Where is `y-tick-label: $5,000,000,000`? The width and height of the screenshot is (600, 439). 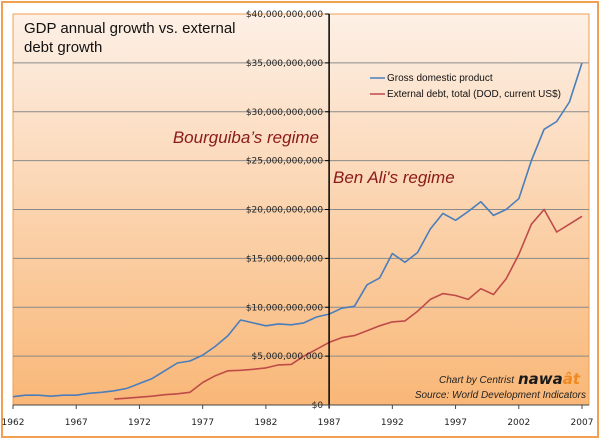 y-tick-label: $5,000,000,000 is located at coordinates (288, 357).